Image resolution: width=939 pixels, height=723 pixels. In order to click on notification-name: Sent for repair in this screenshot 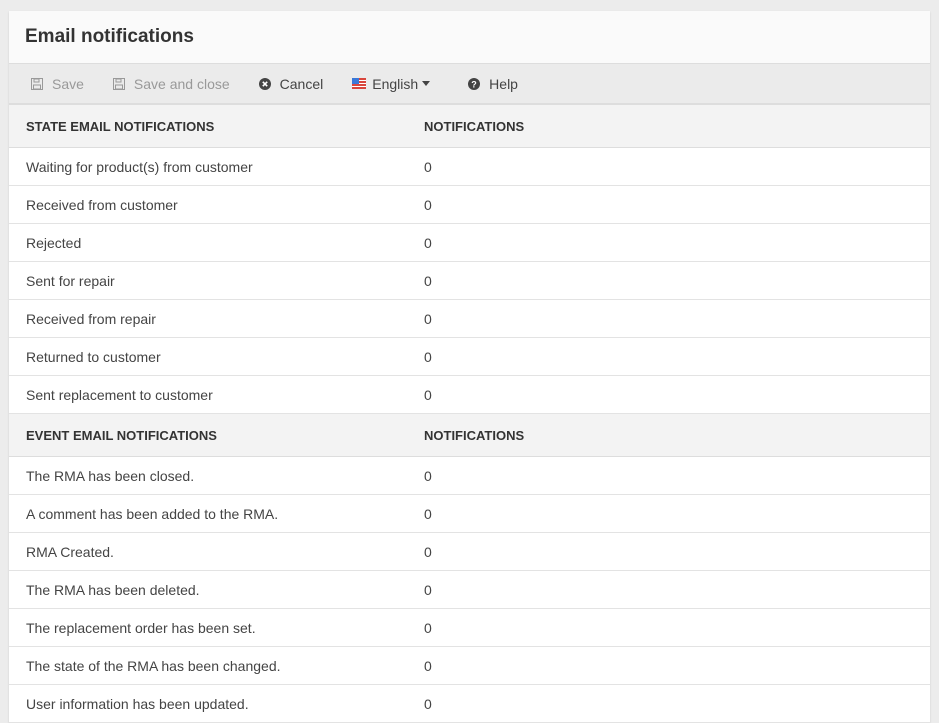, I will do `click(216, 280)`.